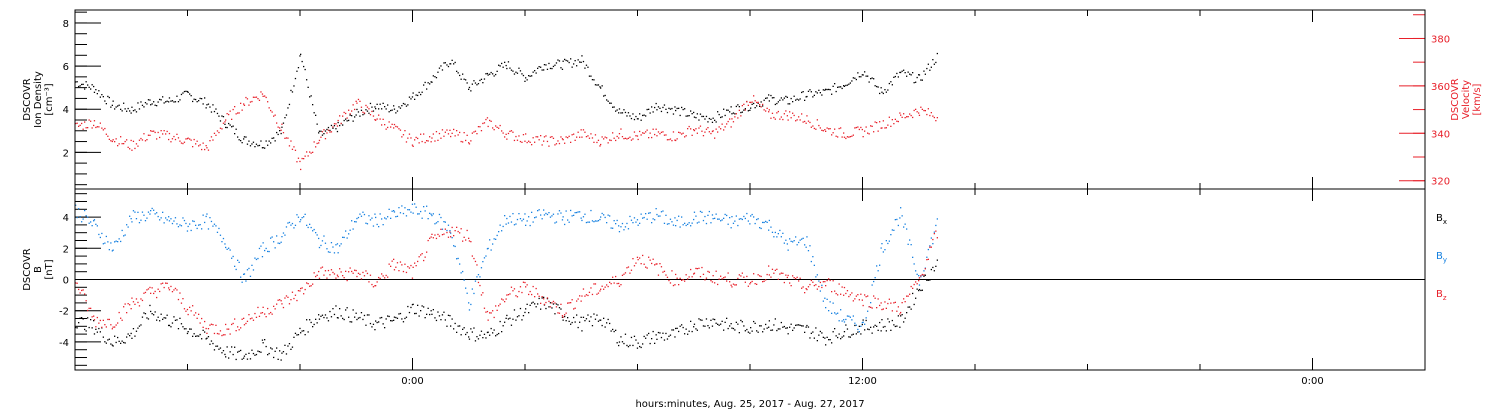 The image size is (1500, 414). I want to click on legend-label: B, so click(1439, 294).